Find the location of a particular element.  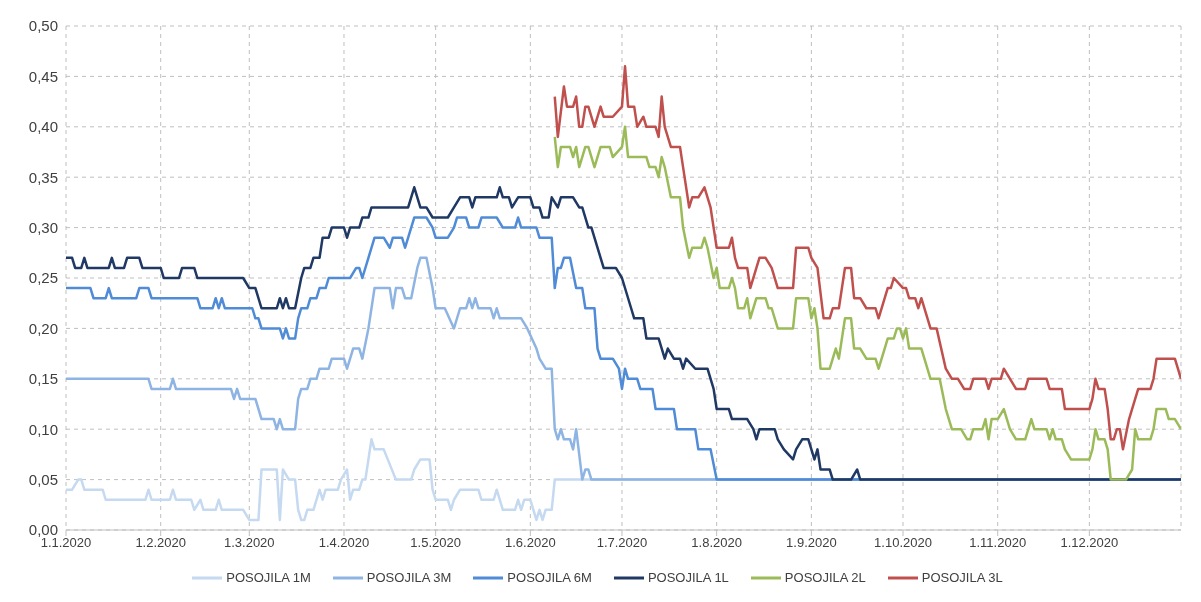

legend-label: POSOJILA 1L is located at coordinates (688, 577).